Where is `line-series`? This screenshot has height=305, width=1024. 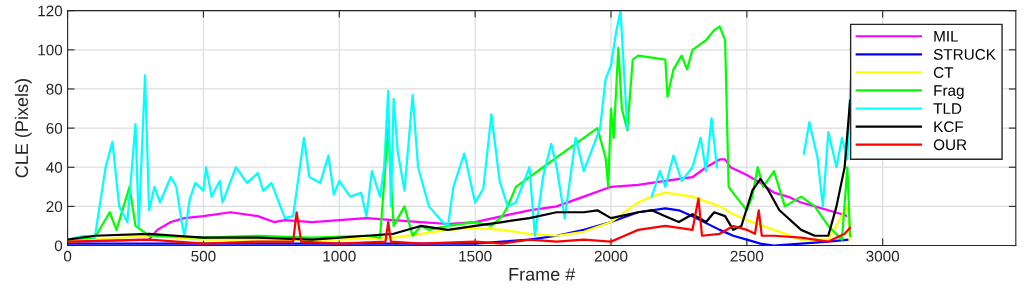
line-series is located at coordinates (458, 226).